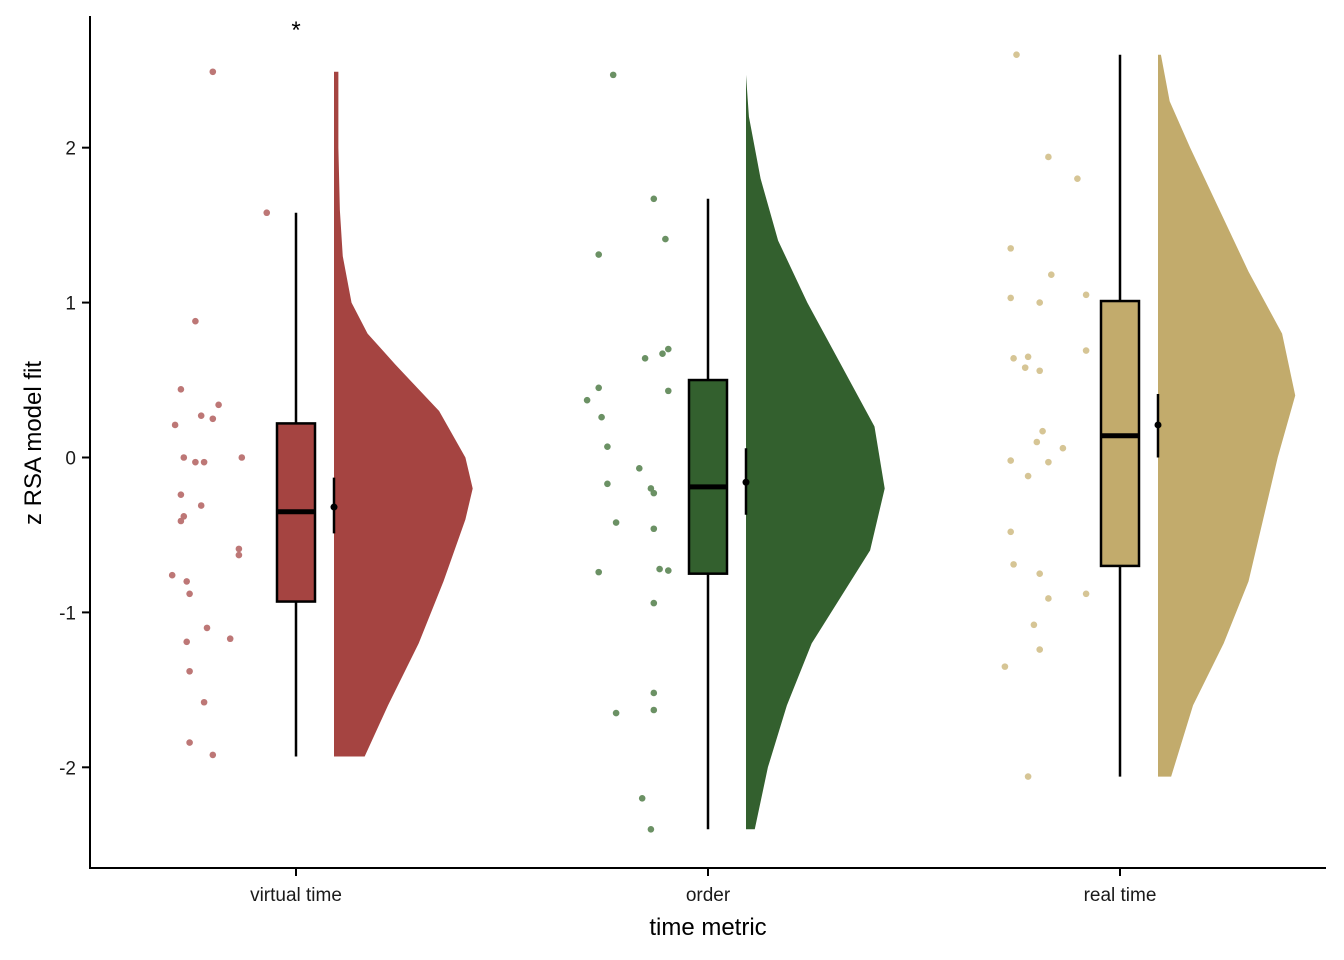  What do you see at coordinates (70, 149) in the screenshot?
I see `y-tick-label: 2` at bounding box center [70, 149].